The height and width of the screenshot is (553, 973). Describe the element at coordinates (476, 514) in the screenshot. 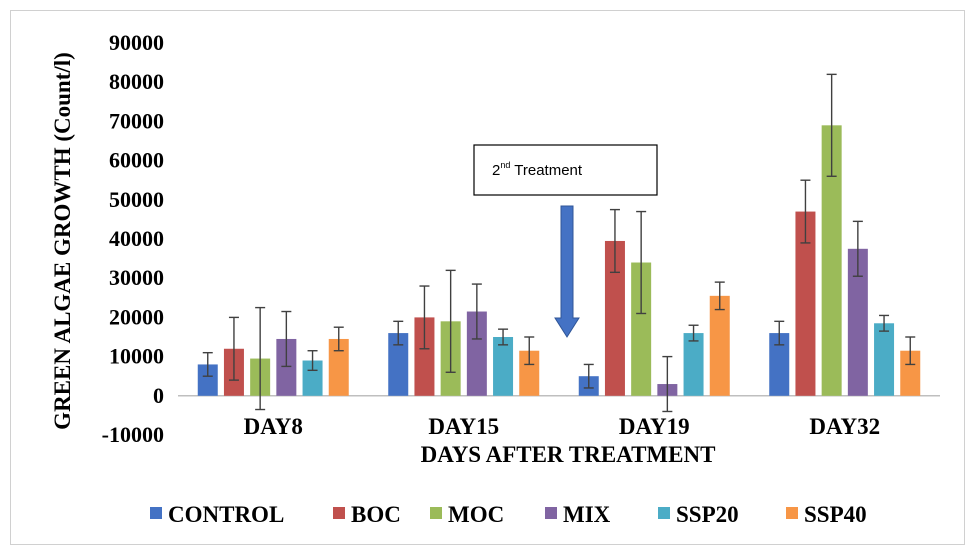

I see `legend-label-moc: MOC` at that location.